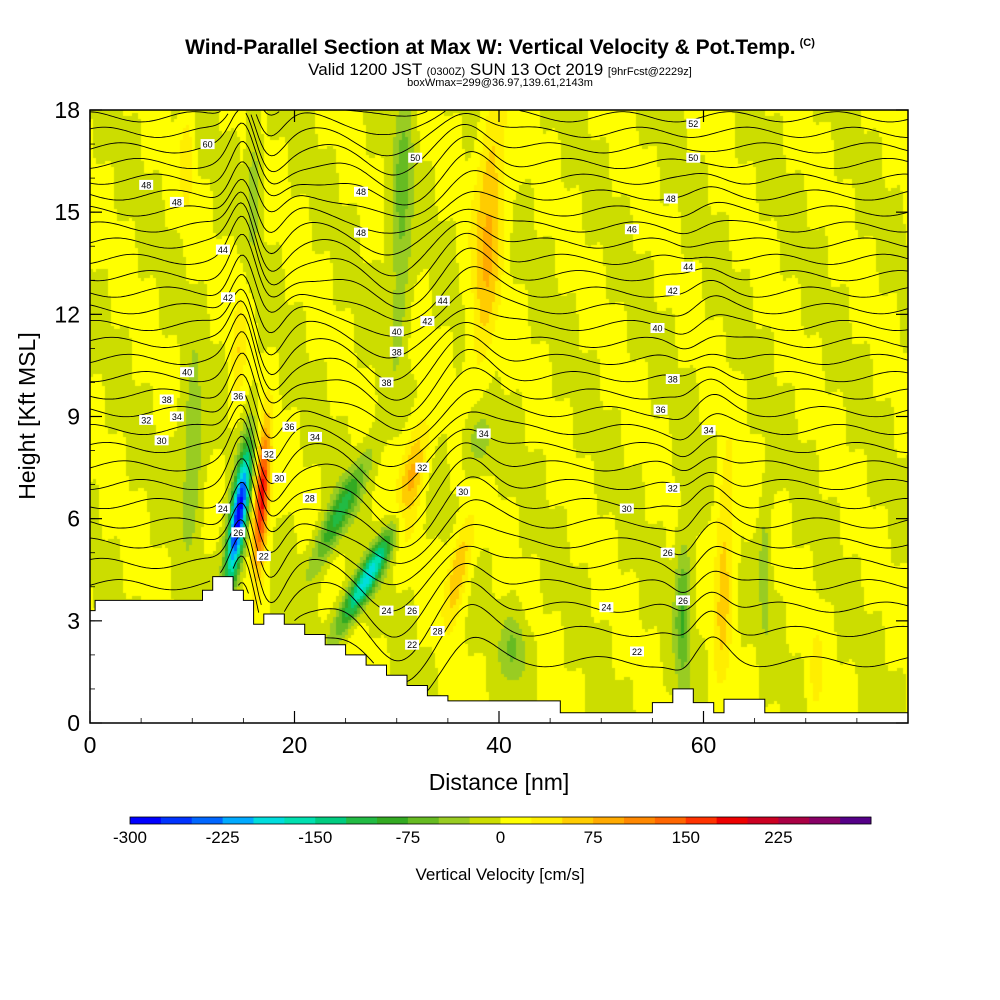 Image resolution: width=1000 pixels, height=1000 pixels. I want to click on contour-label: 34, so click(315, 436).